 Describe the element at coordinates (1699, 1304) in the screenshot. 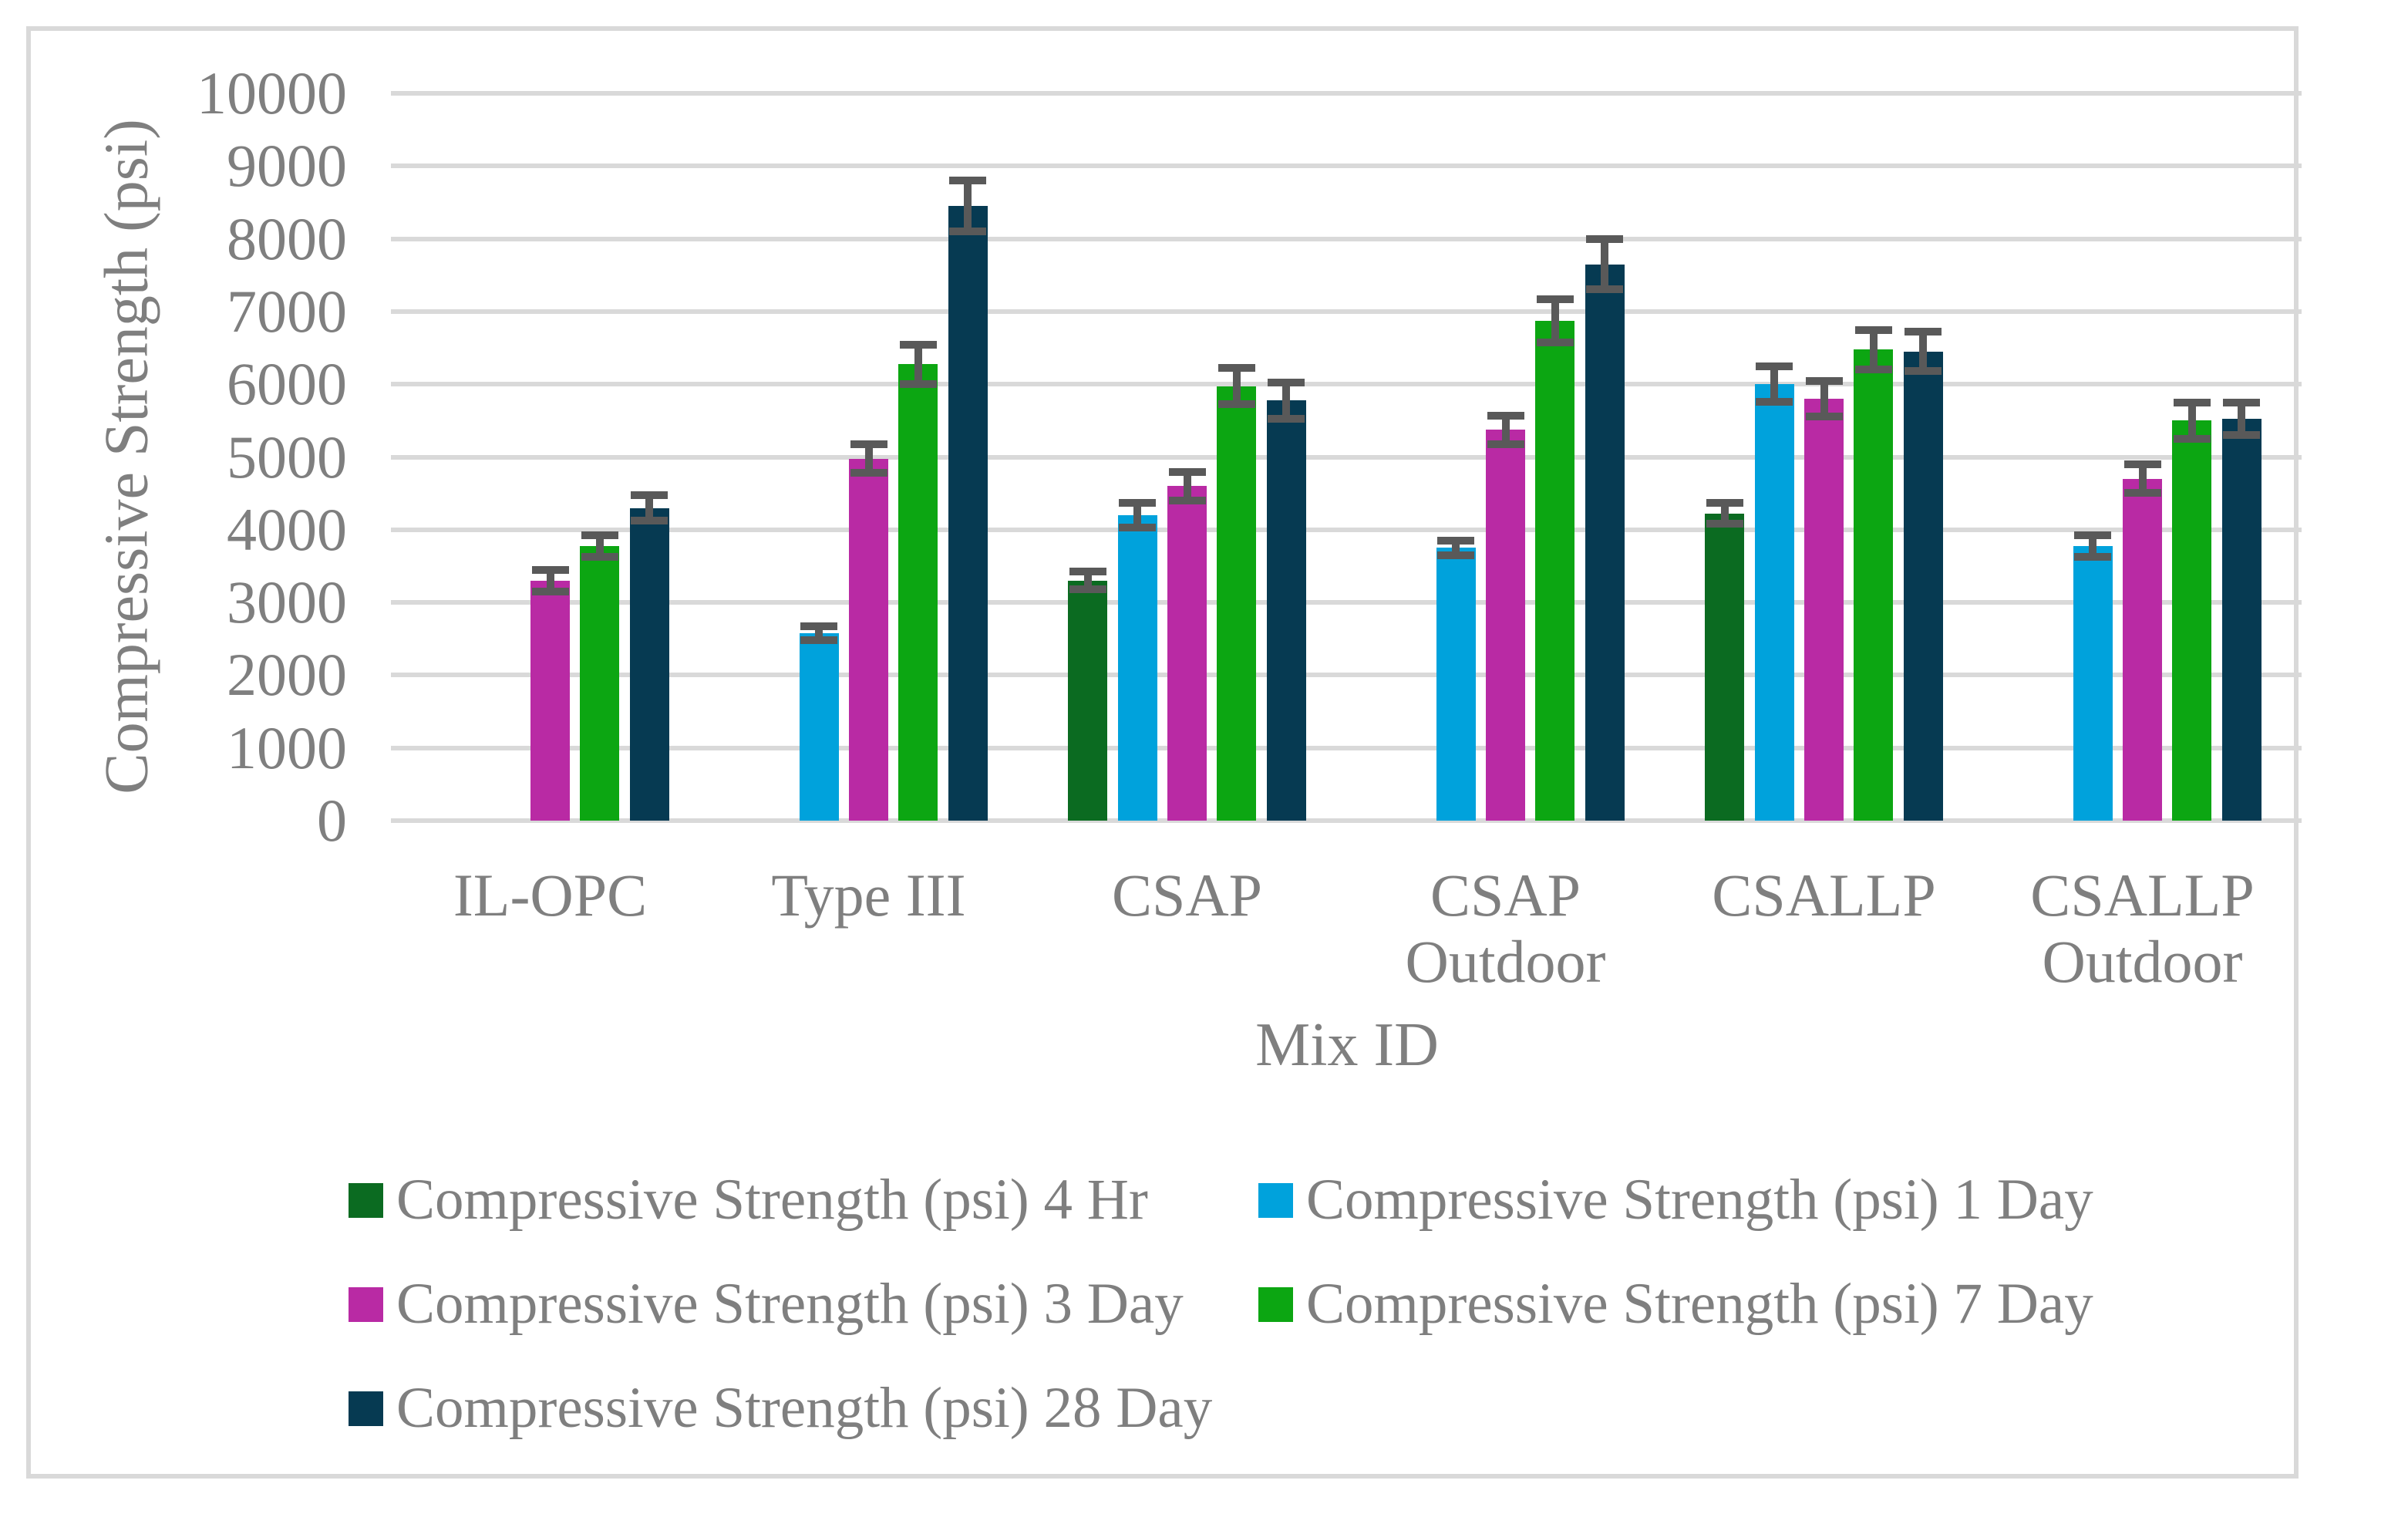

I see `legend-label: Compressive Strength (psi) 7 Day` at that location.